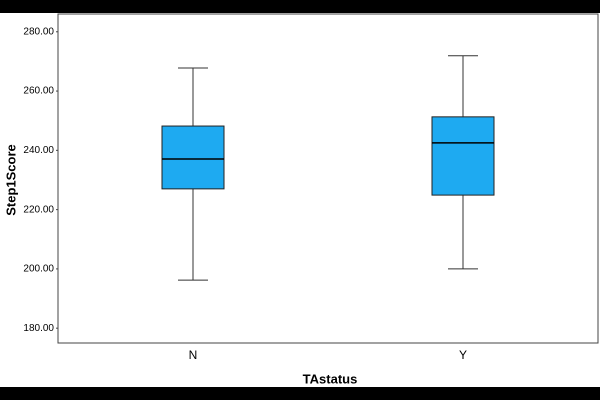 The width and height of the screenshot is (600, 400). I want to click on y-tick-label: 200.00, so click(38, 269).